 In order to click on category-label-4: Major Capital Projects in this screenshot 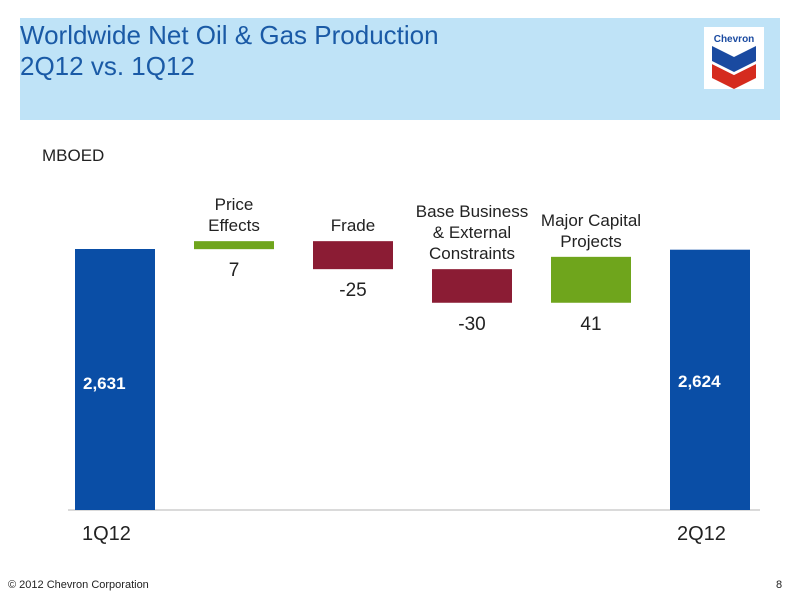, I will do `click(591, 231)`.